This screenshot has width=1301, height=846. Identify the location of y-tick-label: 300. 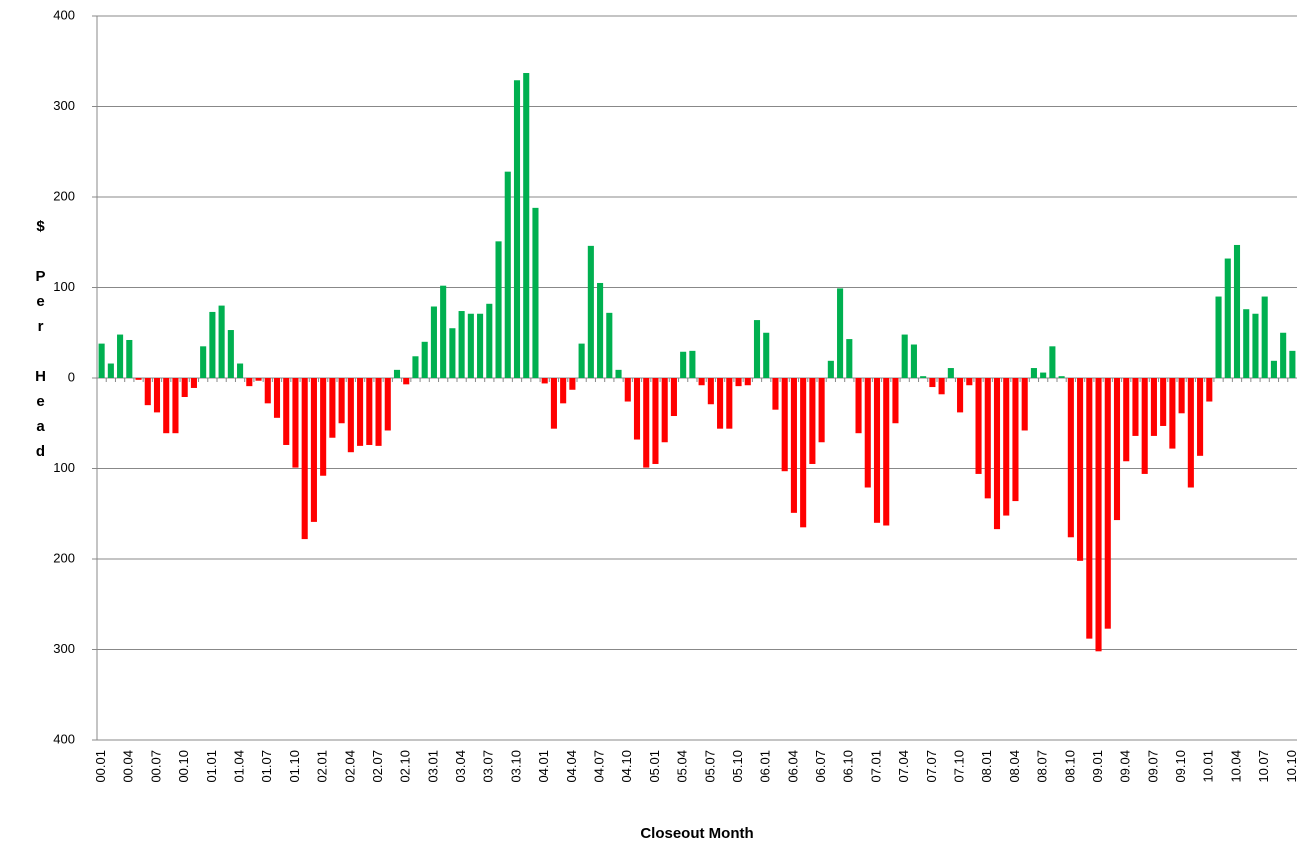
(64, 105).